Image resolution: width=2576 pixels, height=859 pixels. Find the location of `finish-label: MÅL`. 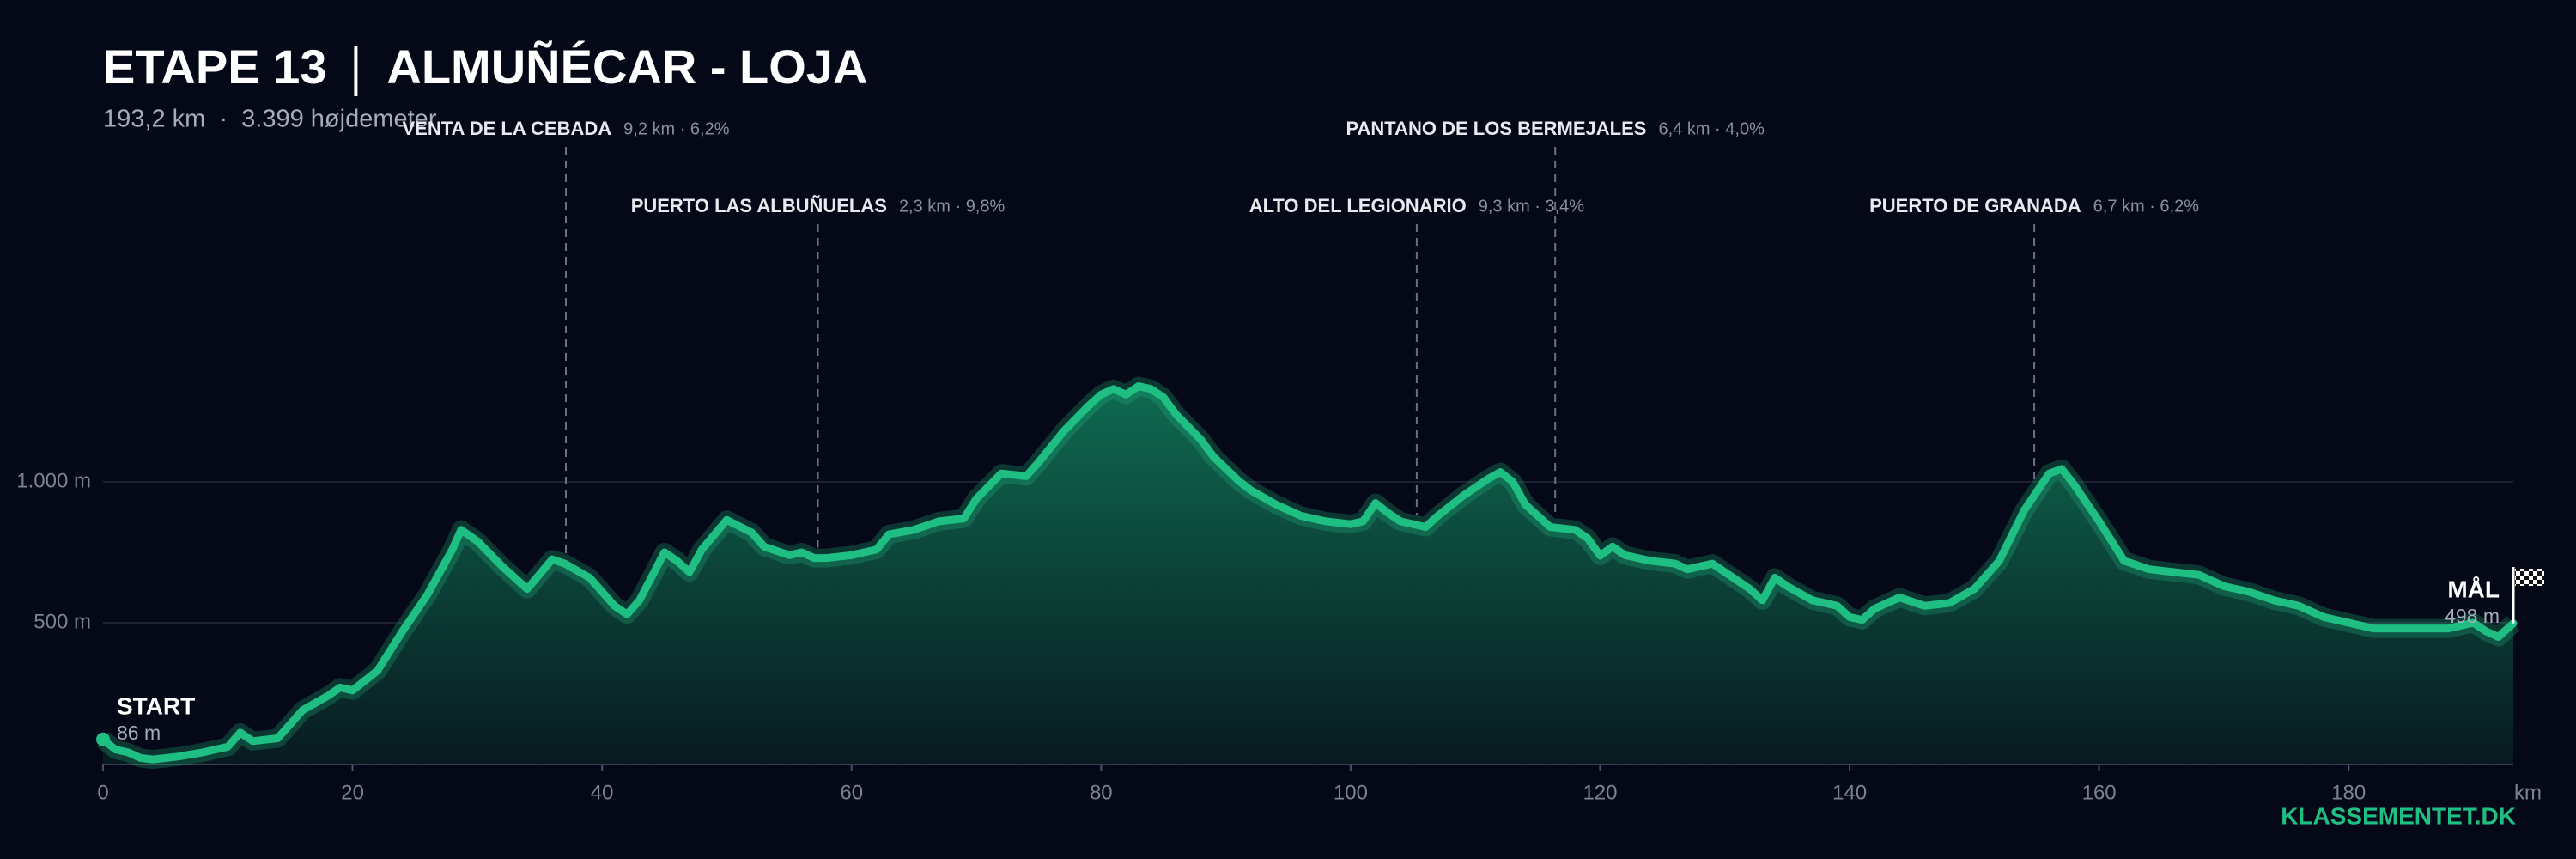

finish-label: MÅL is located at coordinates (2473, 589).